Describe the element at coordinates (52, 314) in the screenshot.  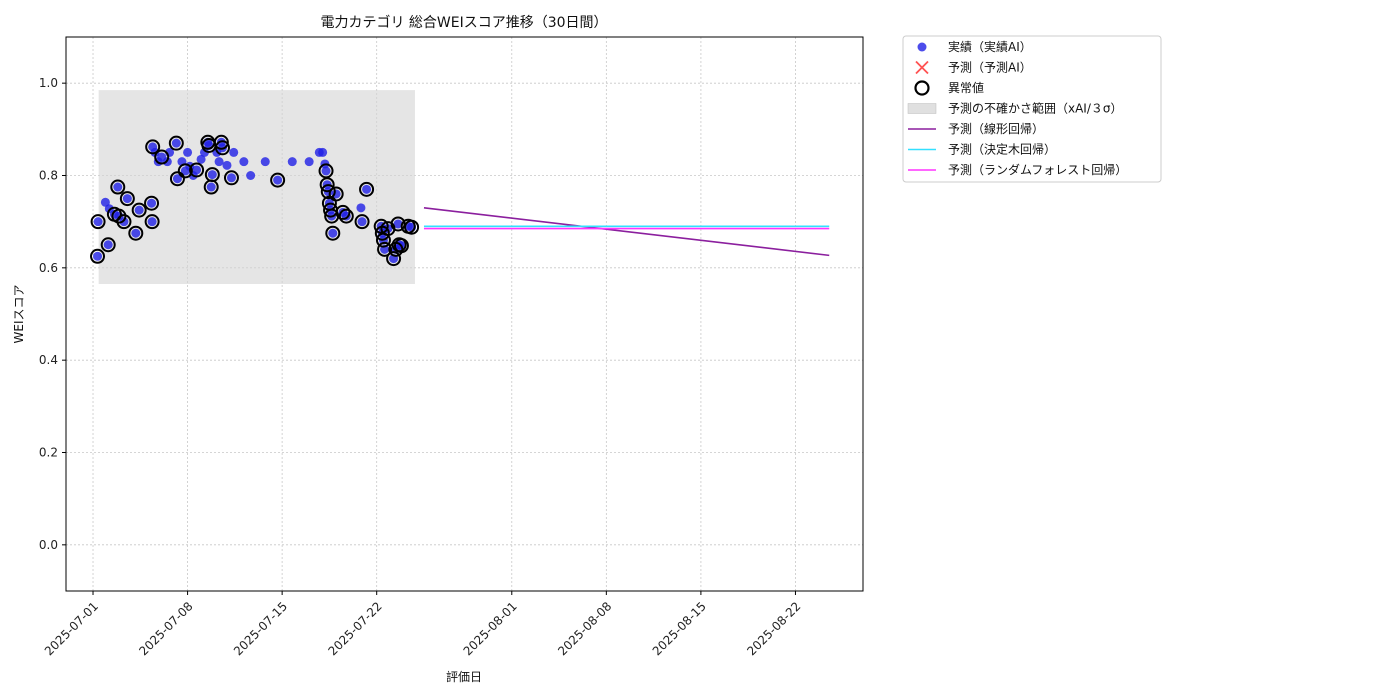
I see `y-axis: 0.0 0.2 0.4 0.6 0.8 1.0` at that location.